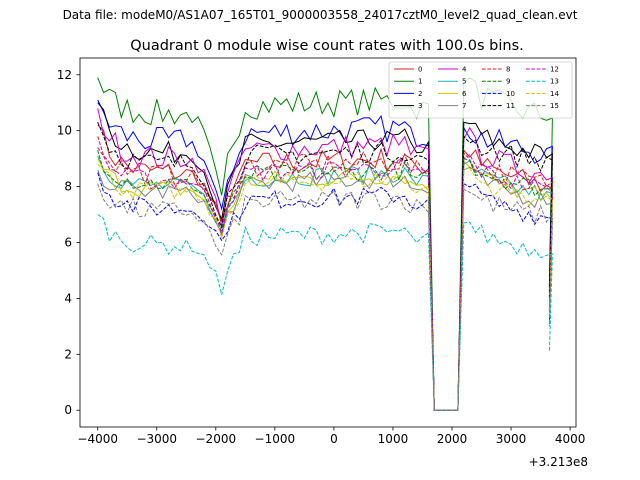  What do you see at coordinates (420, 70) in the screenshot?
I see `legend-label-0: 0` at bounding box center [420, 70].